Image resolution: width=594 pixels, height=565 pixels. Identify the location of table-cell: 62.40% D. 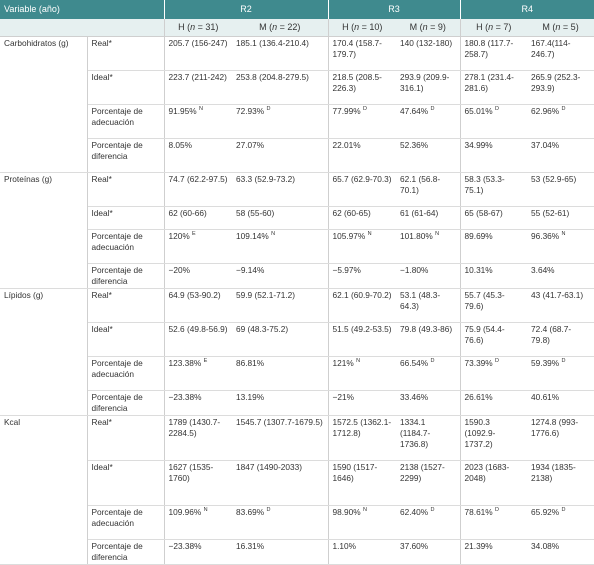
(428, 522).